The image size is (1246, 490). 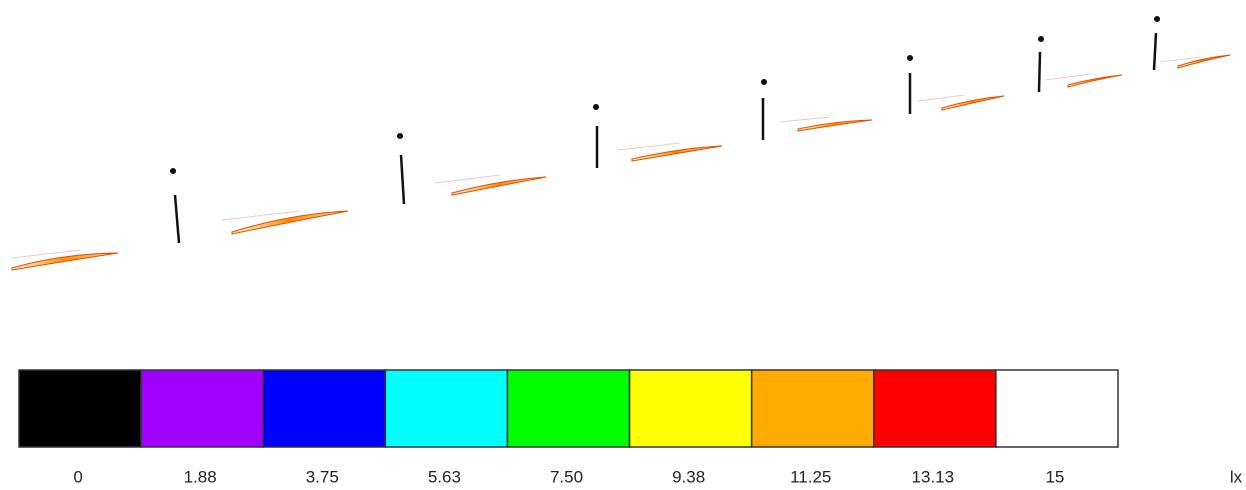 I want to click on legend-label: 7.50, so click(x=566, y=476).